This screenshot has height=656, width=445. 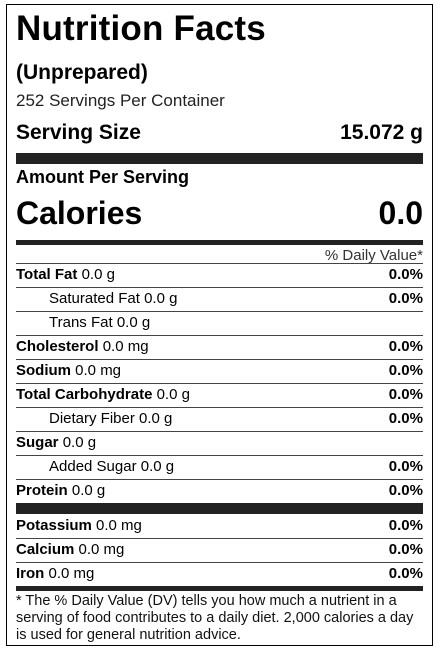 What do you see at coordinates (219, 299) in the screenshot?
I see `nutrient-row-saturated-fat: Saturated Fat 0.0 g 0.0%` at bounding box center [219, 299].